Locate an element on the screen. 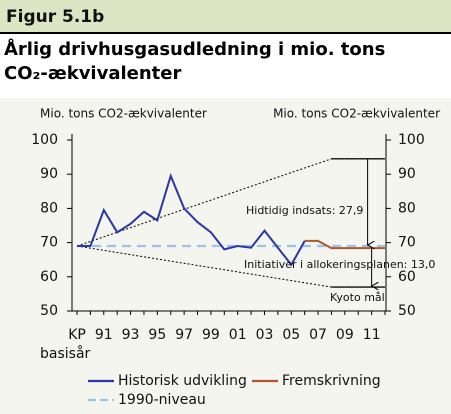 The width and height of the screenshot is (451, 414). y2-tick-label: 60 is located at coordinates (407, 277).